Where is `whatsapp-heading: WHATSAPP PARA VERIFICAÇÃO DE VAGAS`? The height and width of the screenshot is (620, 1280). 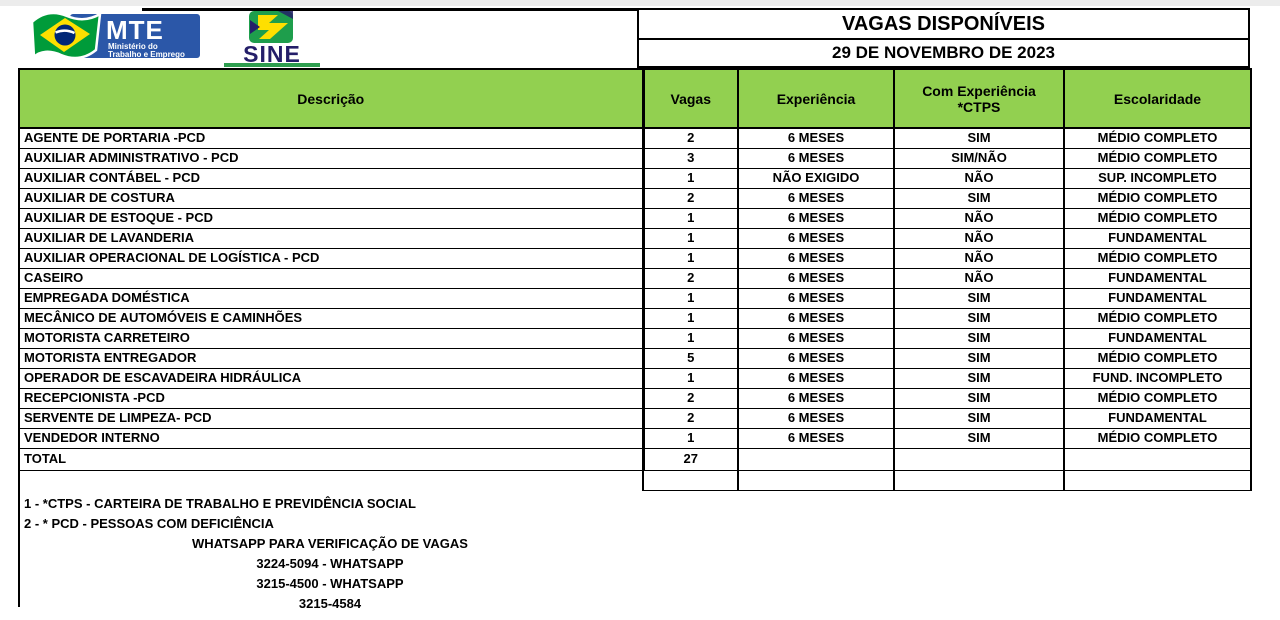
whatsapp-heading: WHATSAPP PARA VERIFICAÇÃO DE VAGAS is located at coordinates (330, 543).